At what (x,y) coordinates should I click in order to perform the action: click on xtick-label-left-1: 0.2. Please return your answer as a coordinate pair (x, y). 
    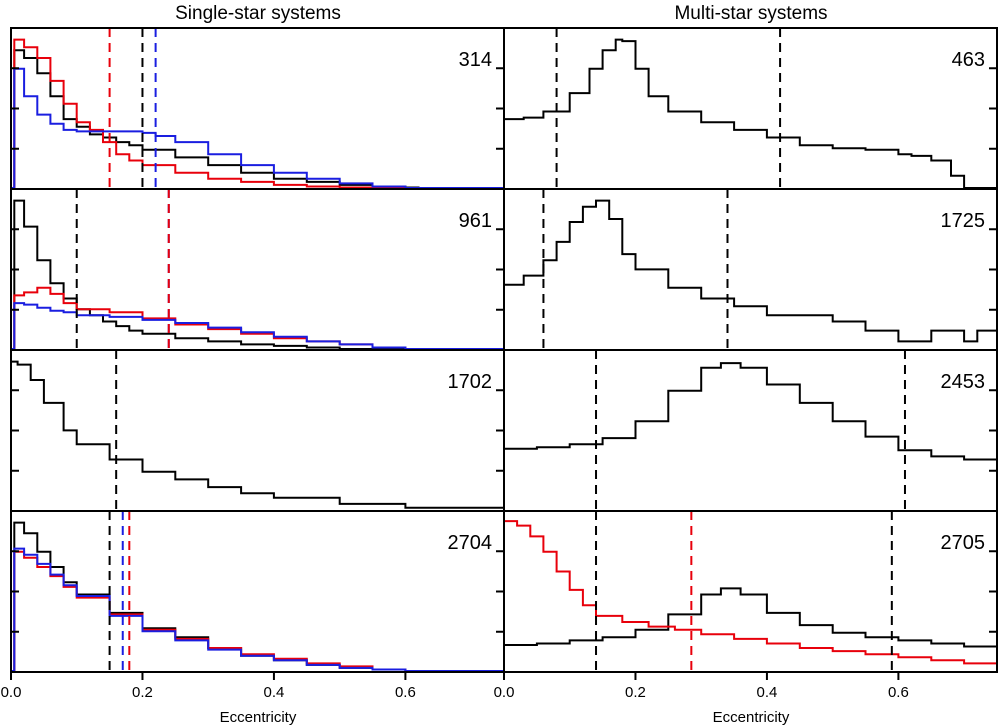
    Looking at the image, I should click on (142, 692).